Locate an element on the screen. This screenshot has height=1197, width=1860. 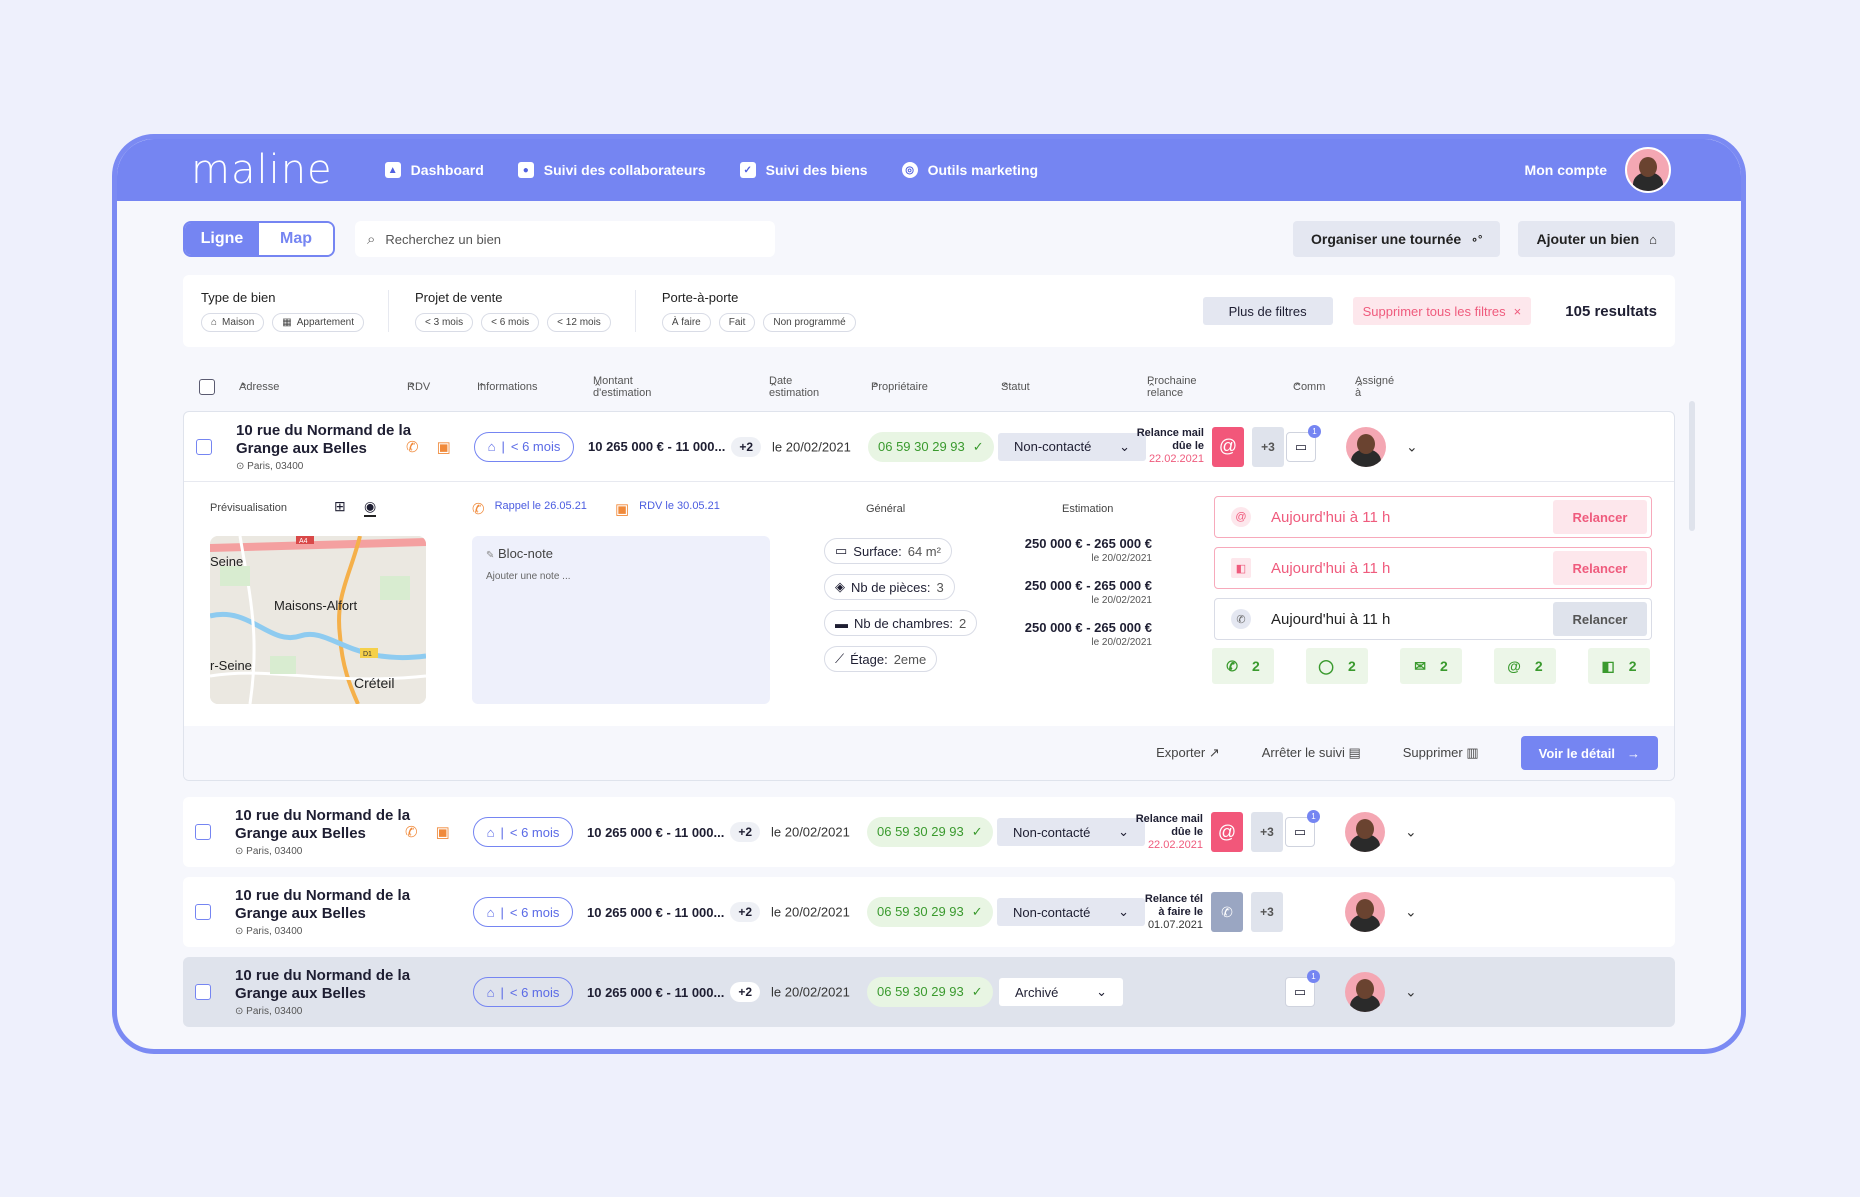
counter-envelope: ✉ 2 is located at coordinates (1431, 666).